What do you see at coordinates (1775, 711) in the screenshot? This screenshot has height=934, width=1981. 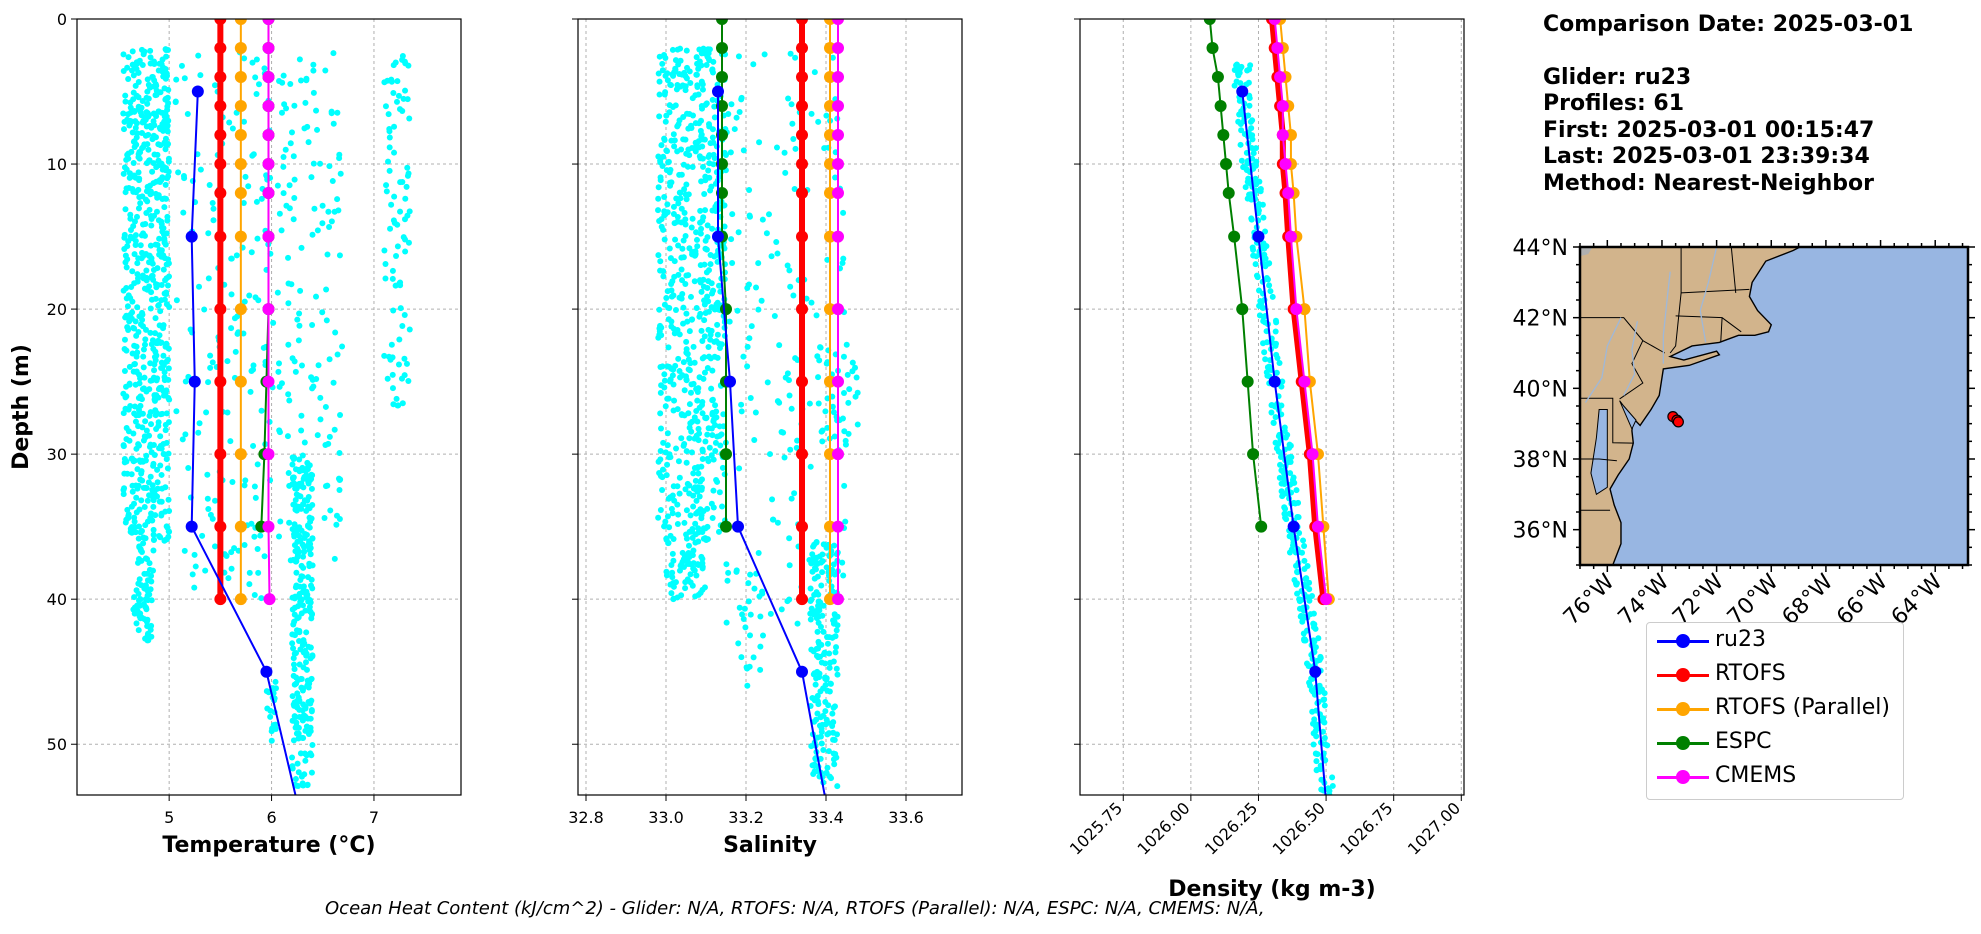 I see `legend: ru23 RTOFS RTOFS (Parallel) ESPC CMEMS` at bounding box center [1775, 711].